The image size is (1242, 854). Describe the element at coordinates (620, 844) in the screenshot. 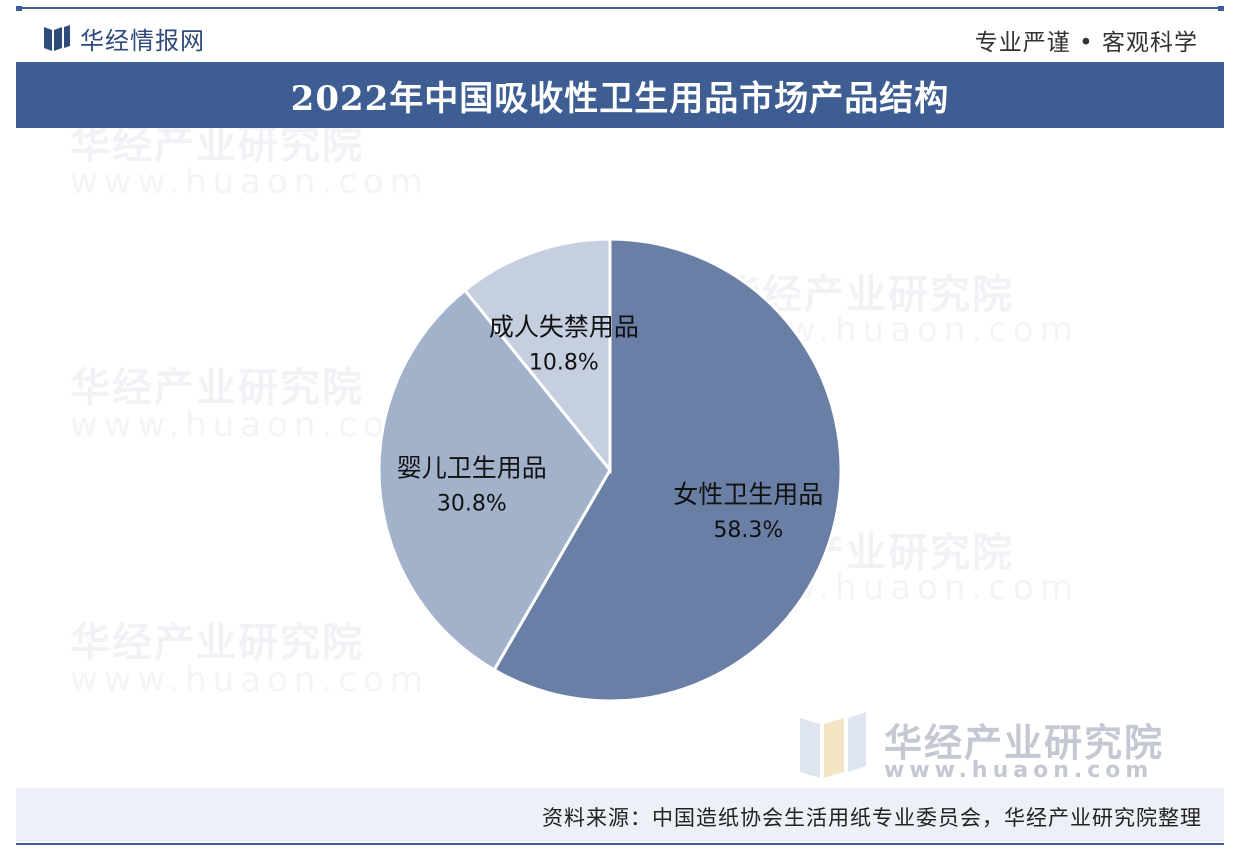

I see `bottom-frame-line` at that location.